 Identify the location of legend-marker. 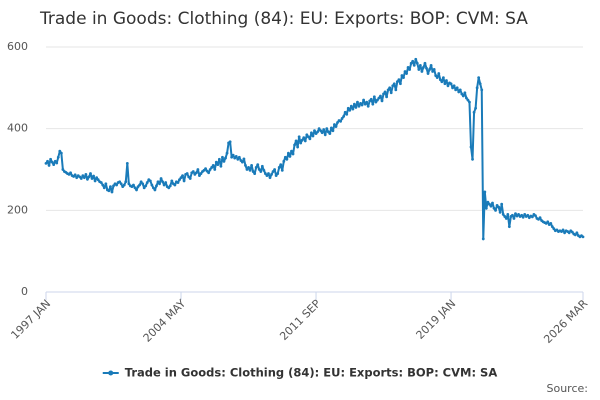
(111, 373).